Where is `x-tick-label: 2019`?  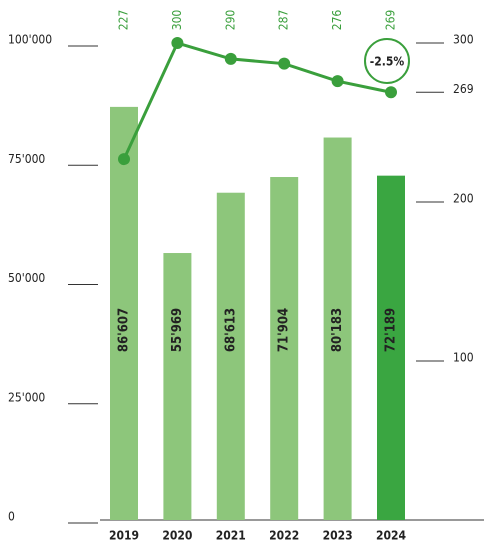
x-tick-label: 2019 is located at coordinates (124, 536).